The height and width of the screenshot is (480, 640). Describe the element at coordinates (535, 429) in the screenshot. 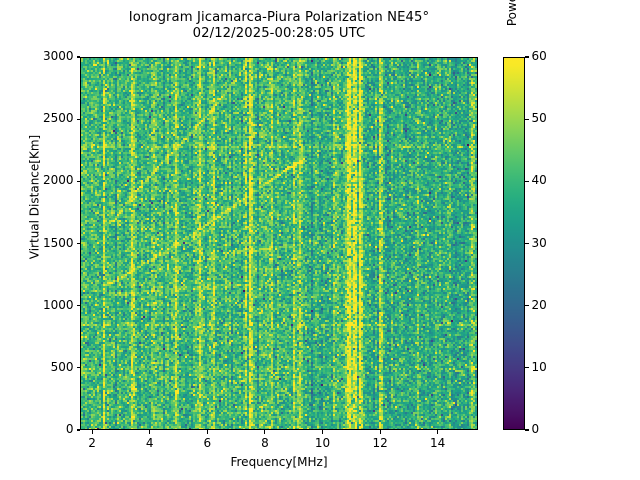

I see `cb-tick-label: 0` at that location.